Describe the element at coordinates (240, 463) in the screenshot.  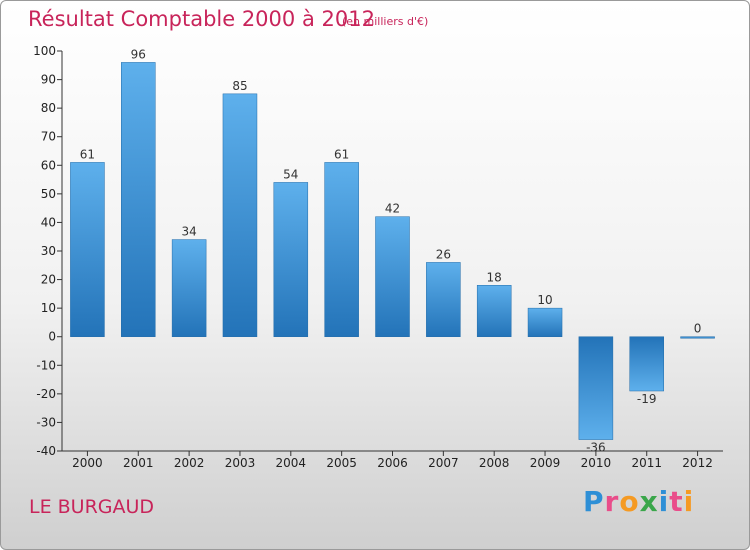
I see `x-tick-label: 2003` at that location.